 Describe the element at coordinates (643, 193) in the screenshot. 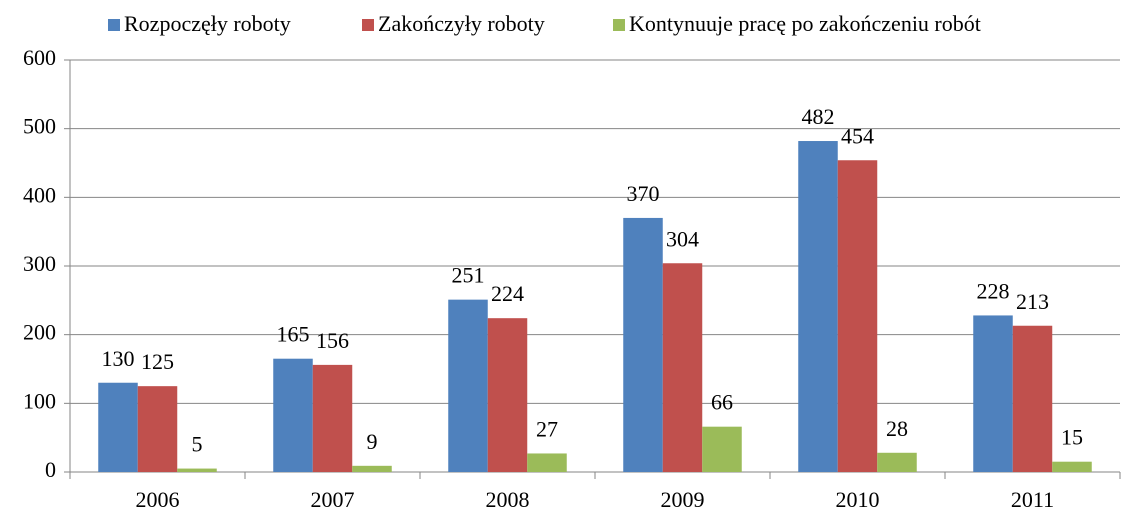

I see `data-label: 370` at that location.